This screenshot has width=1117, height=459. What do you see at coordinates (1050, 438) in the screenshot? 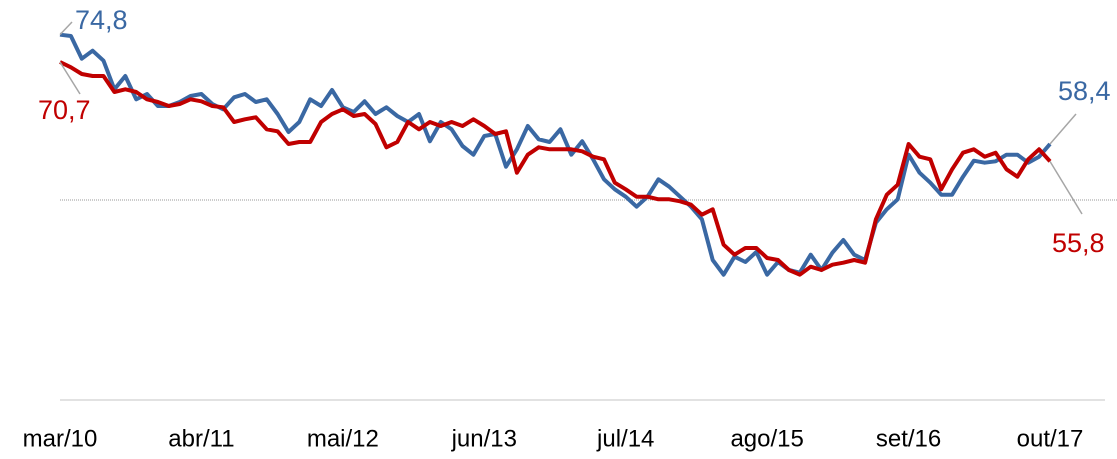
I see `x-tick-label: out/17` at bounding box center [1050, 438].